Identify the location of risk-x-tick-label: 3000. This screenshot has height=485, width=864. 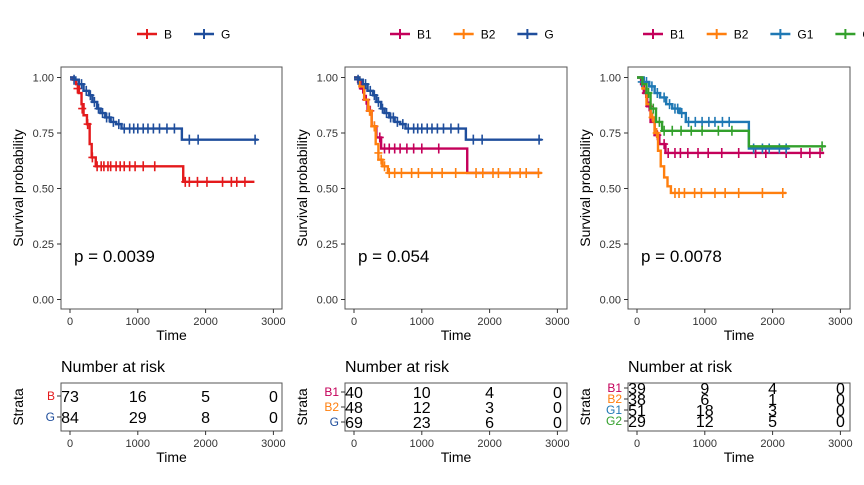
(273, 444).